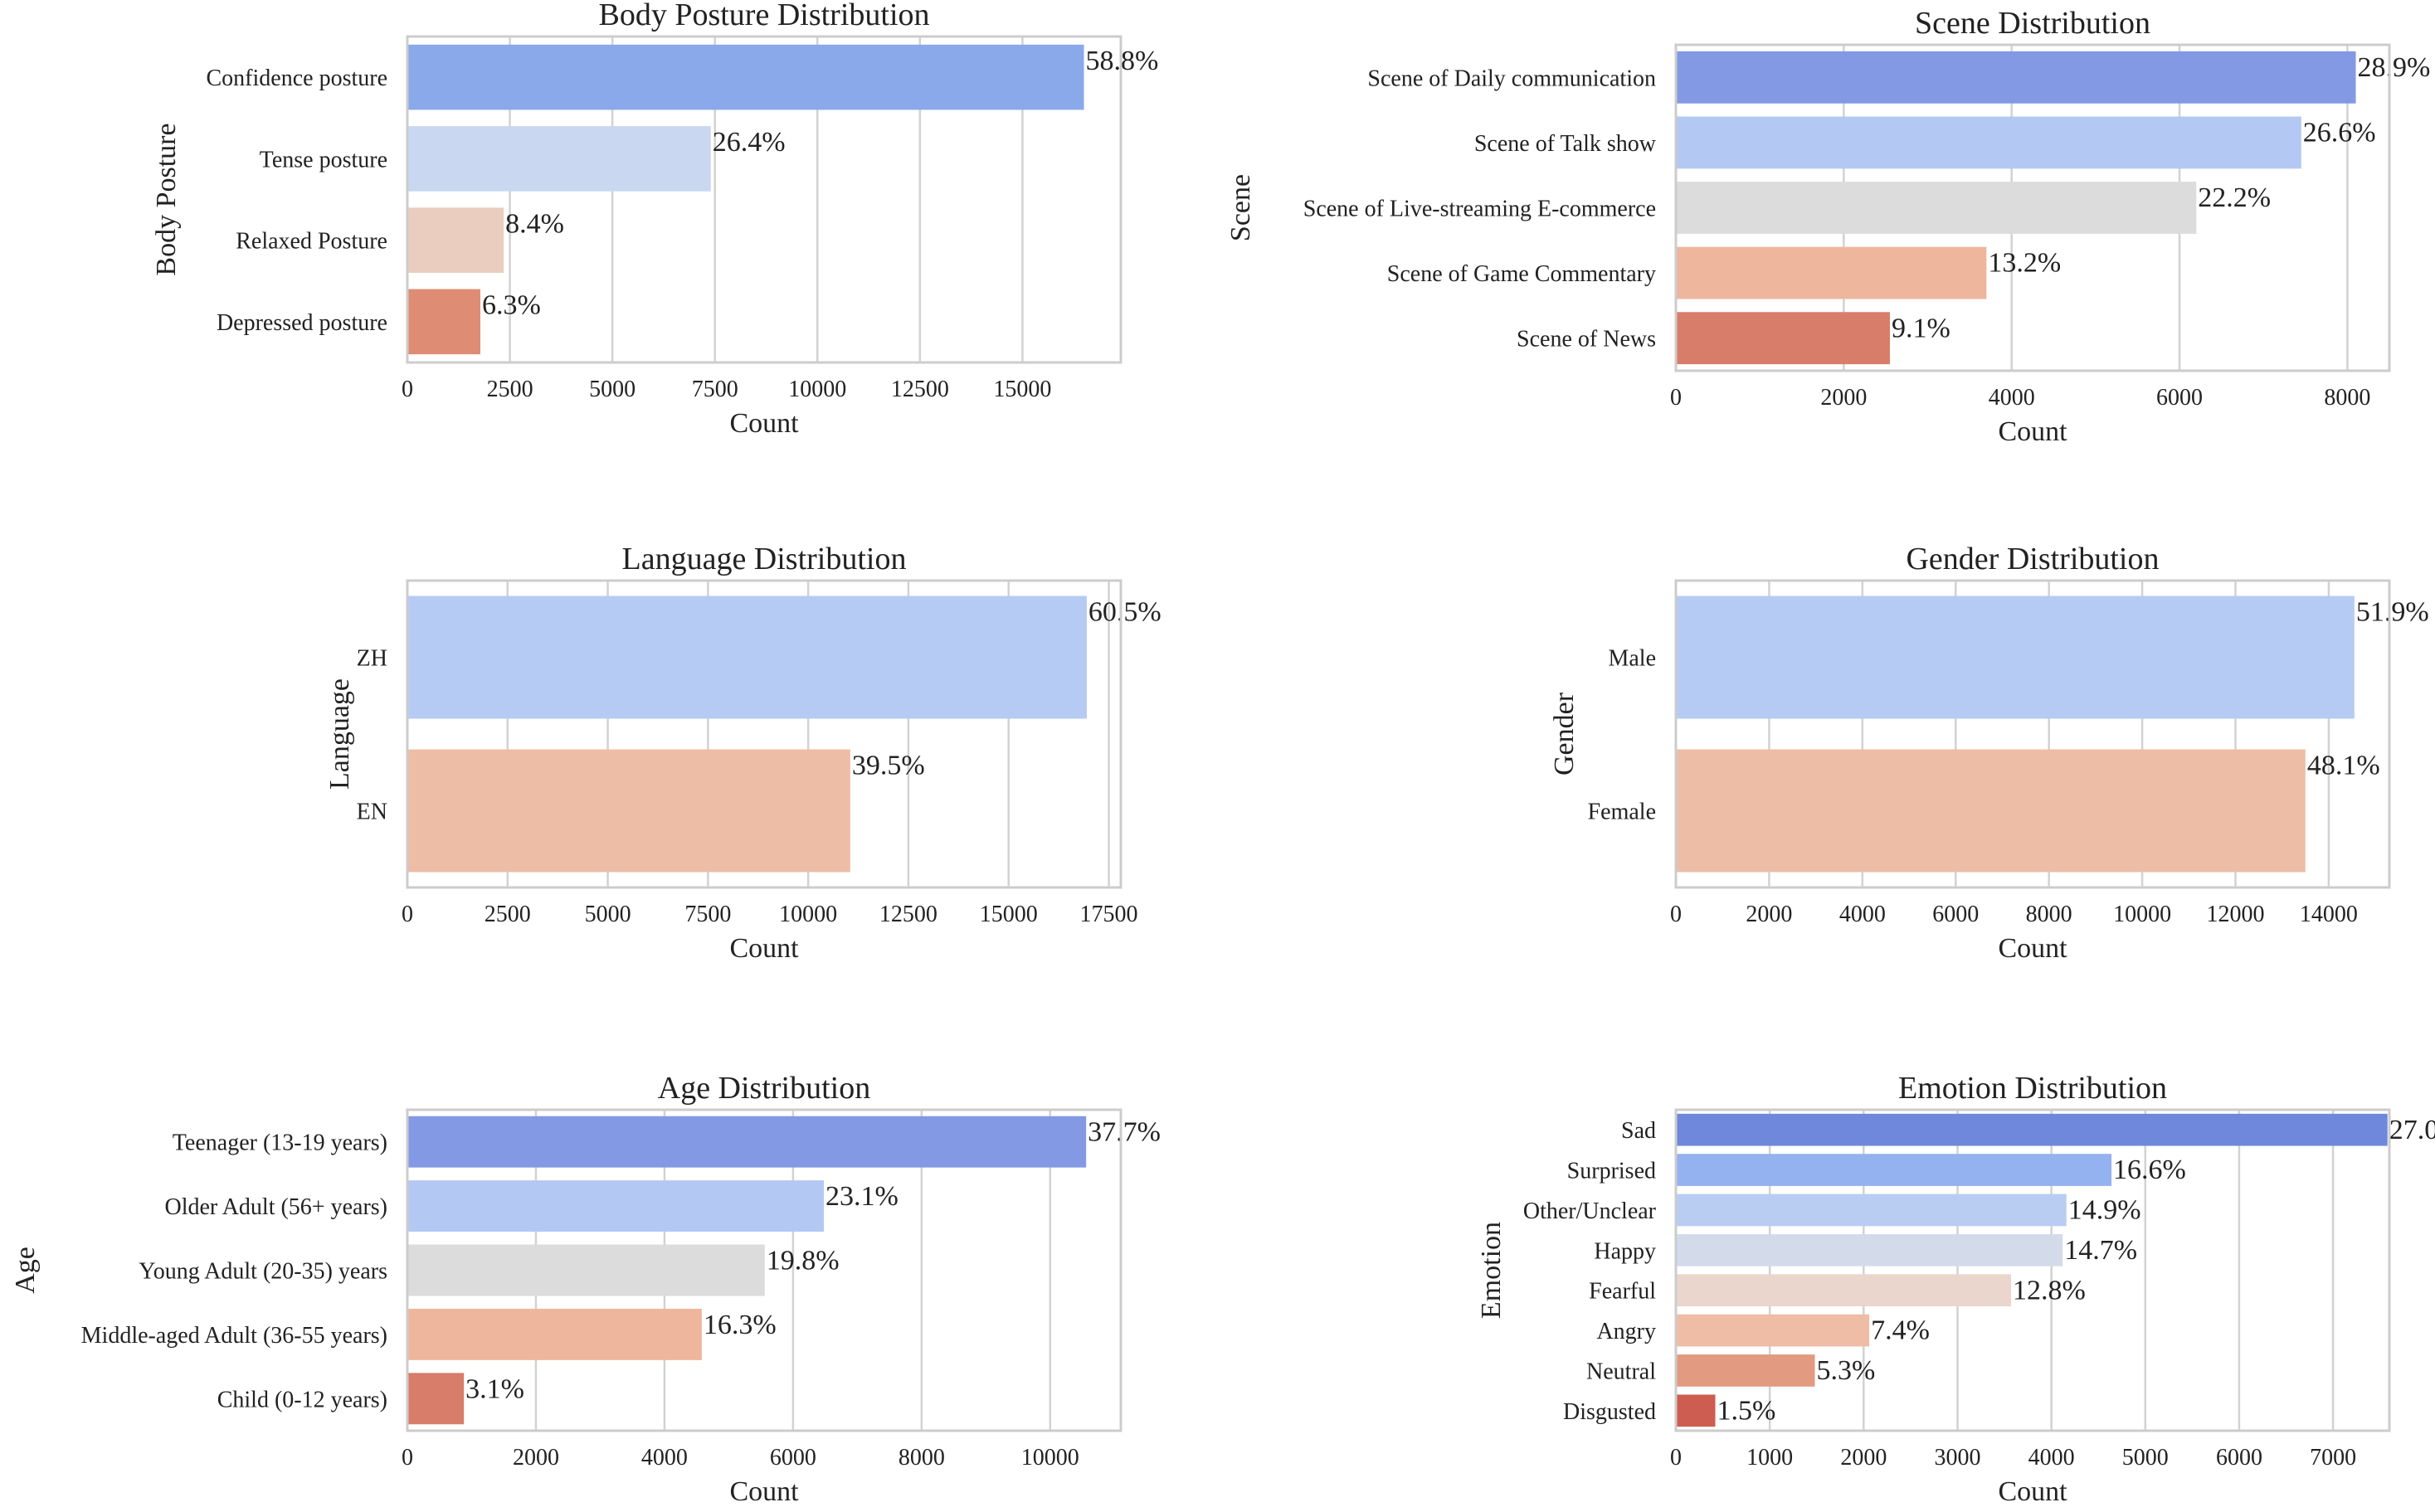  I want to click on scene-xtick-label-1: 2000, so click(1843, 398).